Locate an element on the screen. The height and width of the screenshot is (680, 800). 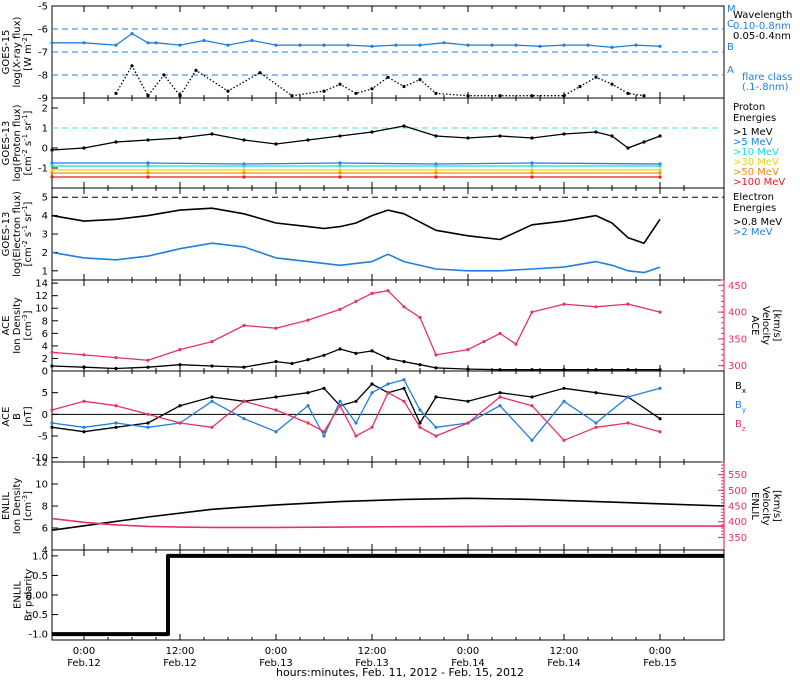
y-tick-label: 14 is located at coordinates (41, 284).